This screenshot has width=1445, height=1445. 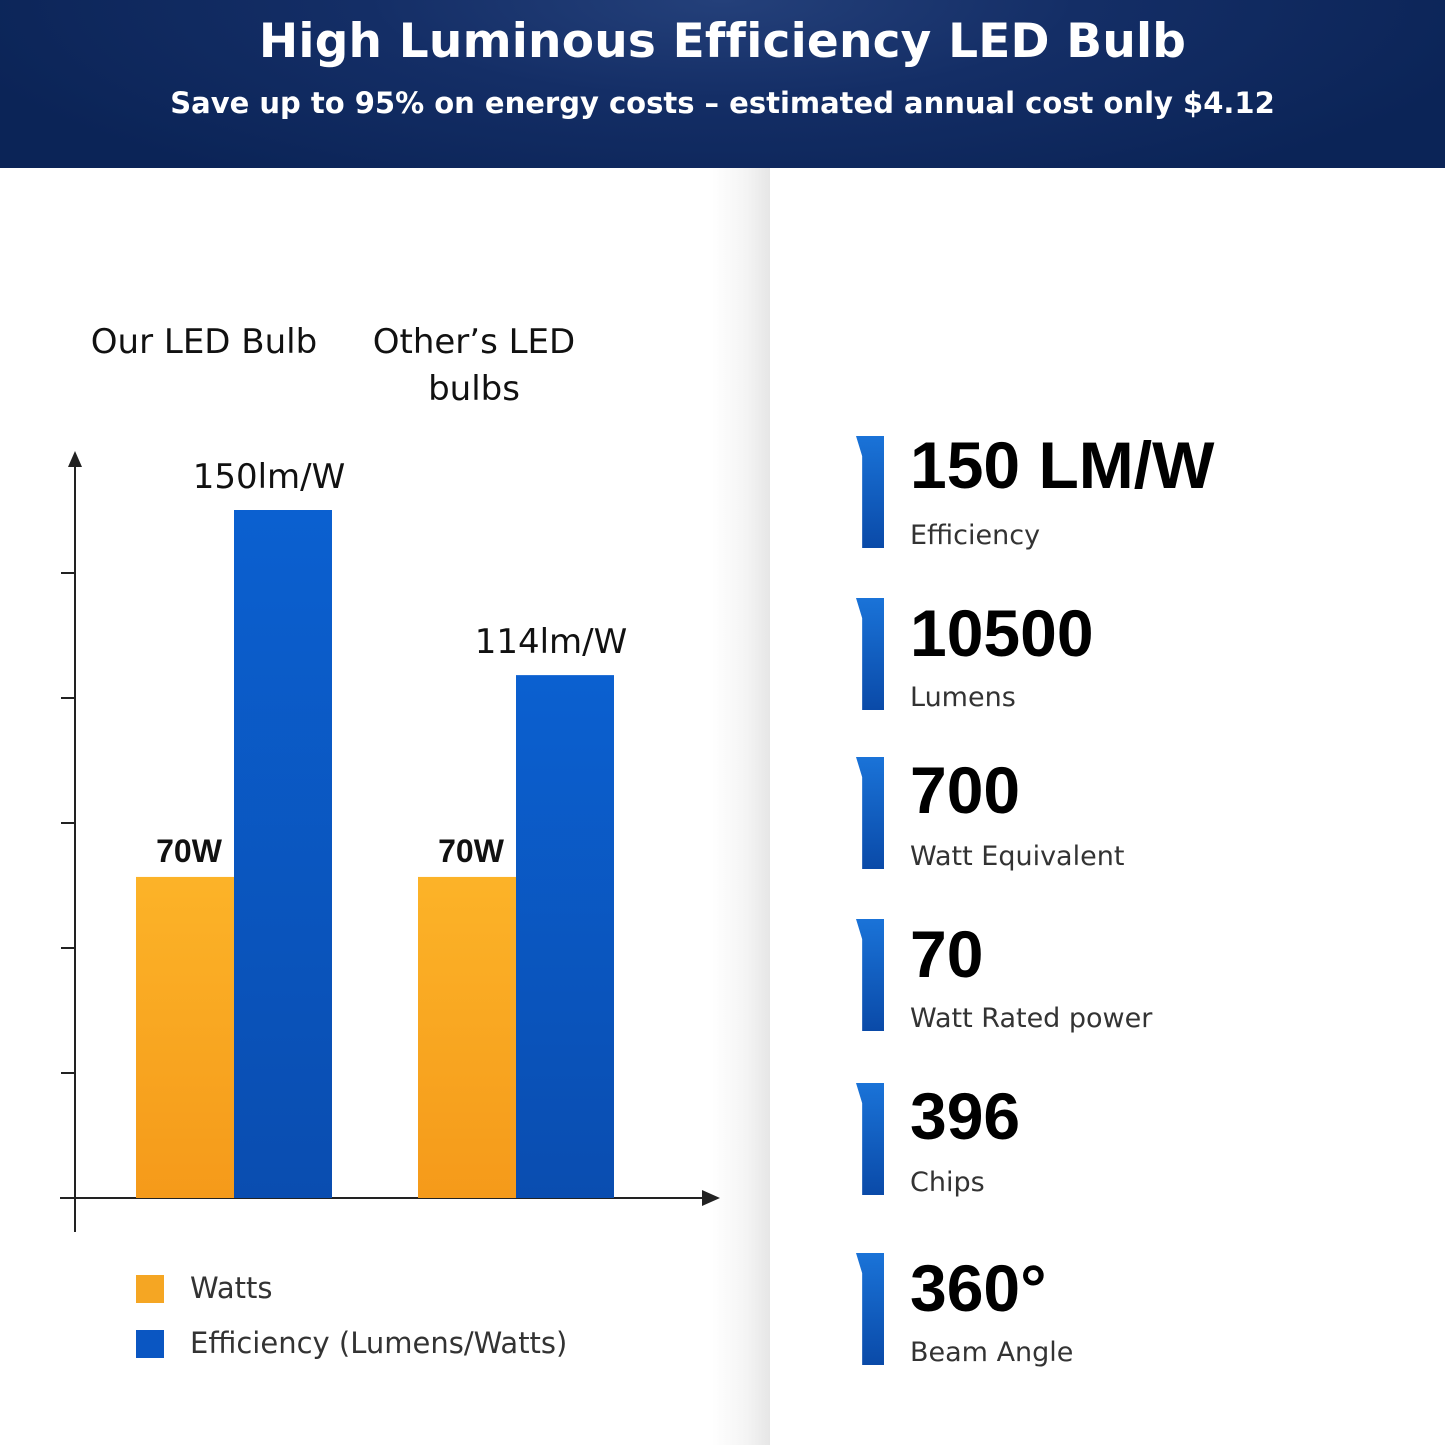 What do you see at coordinates (1002, 633) in the screenshot?
I see `spec-value: 10500` at bounding box center [1002, 633].